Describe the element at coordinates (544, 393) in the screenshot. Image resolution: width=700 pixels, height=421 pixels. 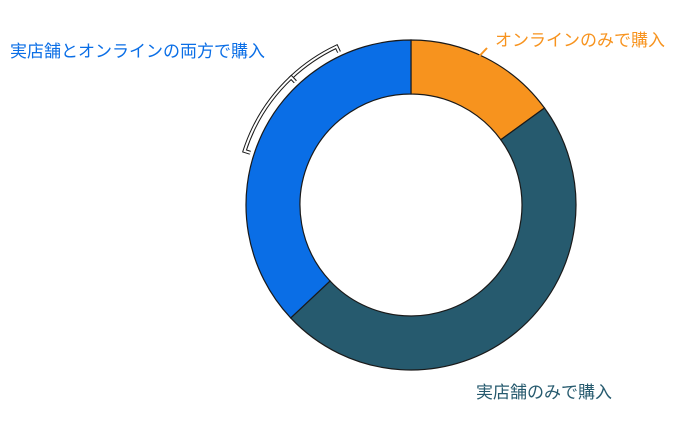
I see `slice-label-1: 実店舗のみで購入` at that location.